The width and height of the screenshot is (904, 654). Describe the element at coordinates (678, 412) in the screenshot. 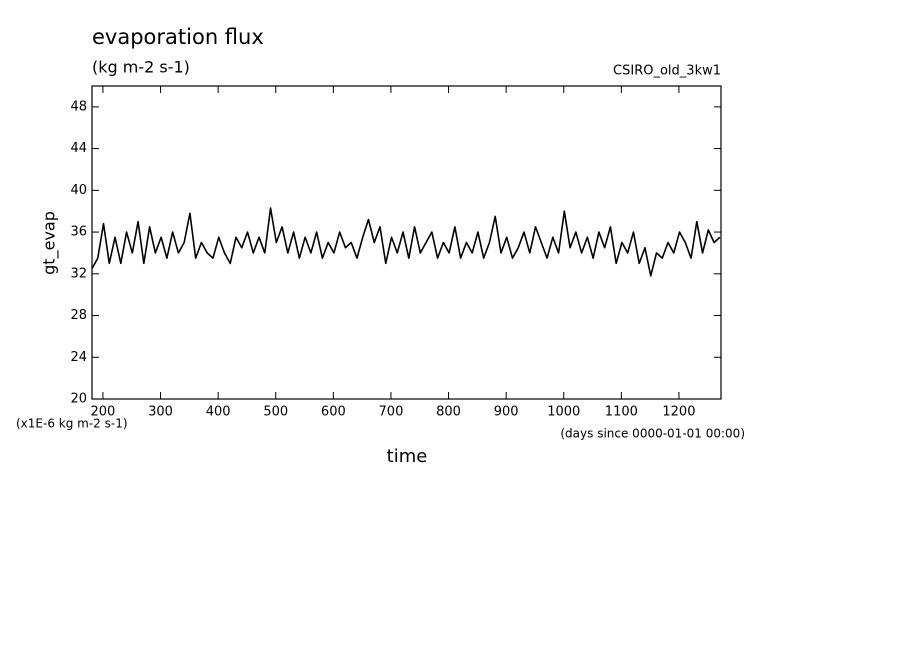

I see `x-tick-label: 1200` at that location.